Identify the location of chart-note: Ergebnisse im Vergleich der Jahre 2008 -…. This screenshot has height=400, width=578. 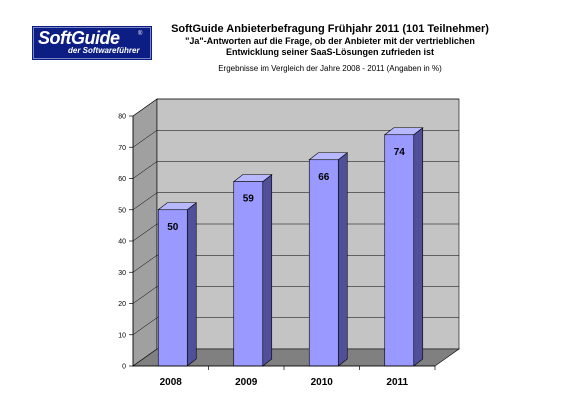
(330, 68).